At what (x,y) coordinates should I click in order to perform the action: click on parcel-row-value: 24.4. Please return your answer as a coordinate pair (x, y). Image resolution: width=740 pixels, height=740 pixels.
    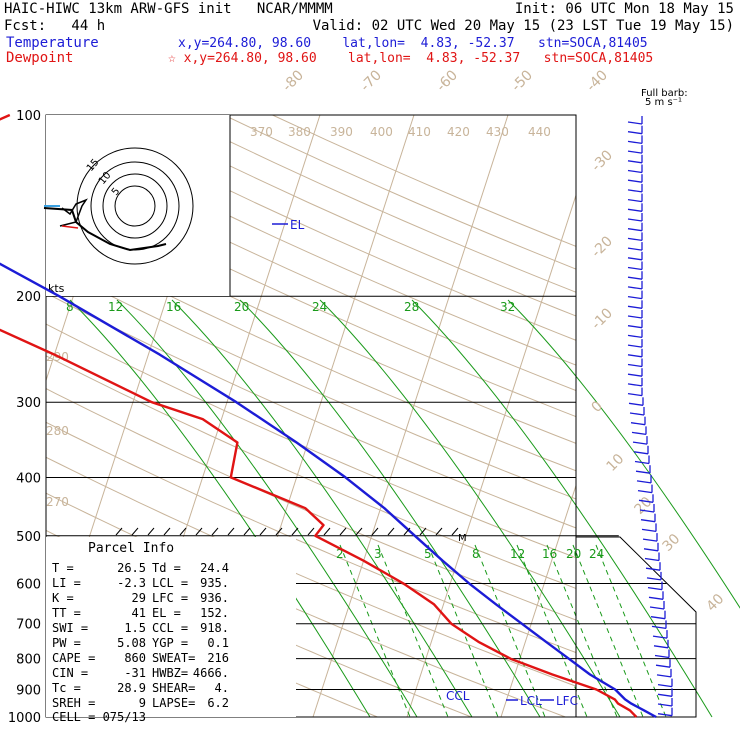
    Looking at the image, I should click on (214, 568).